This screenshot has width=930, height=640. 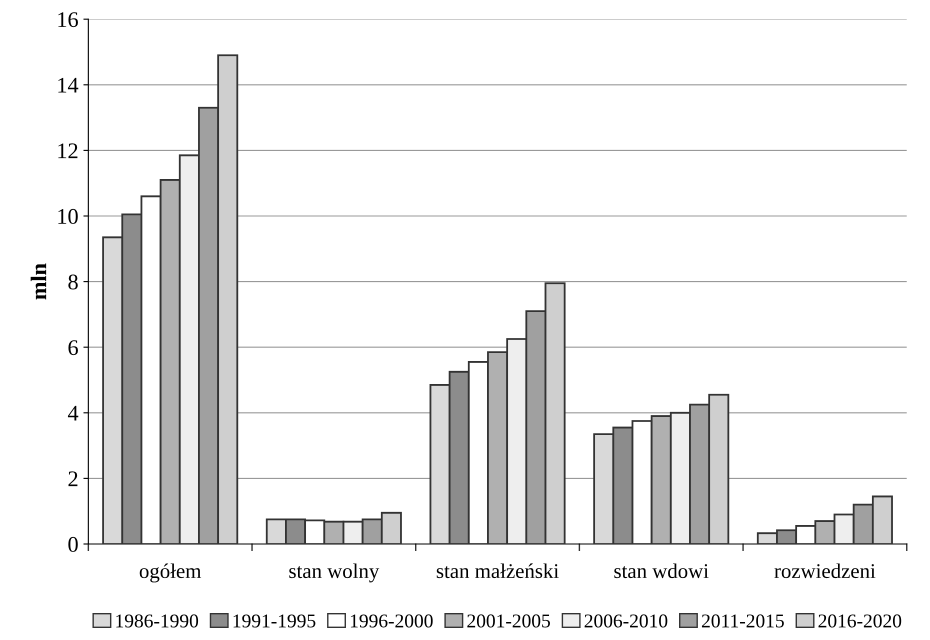 I want to click on y-tick-label: 8, so click(x=73, y=282).